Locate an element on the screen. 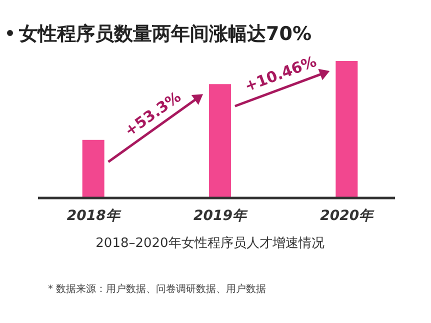 The image size is (431, 323). x-axis-title: 2018–2020年女性程序员人才增速情况 is located at coordinates (210, 243).